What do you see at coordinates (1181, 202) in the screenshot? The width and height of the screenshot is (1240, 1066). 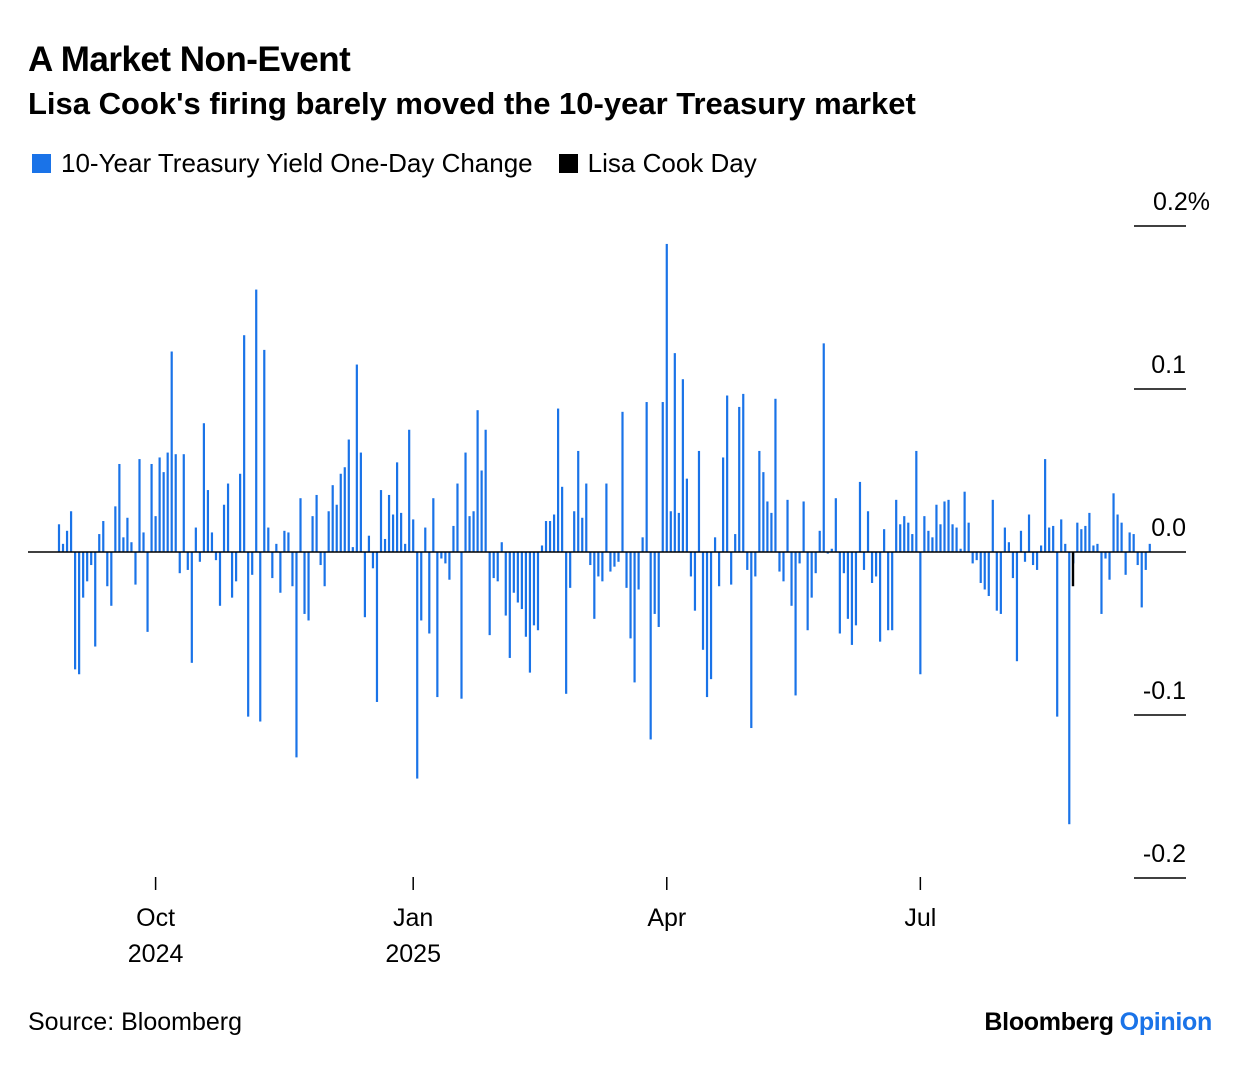 I see `y-tick-label: 0.2%` at bounding box center [1181, 202].